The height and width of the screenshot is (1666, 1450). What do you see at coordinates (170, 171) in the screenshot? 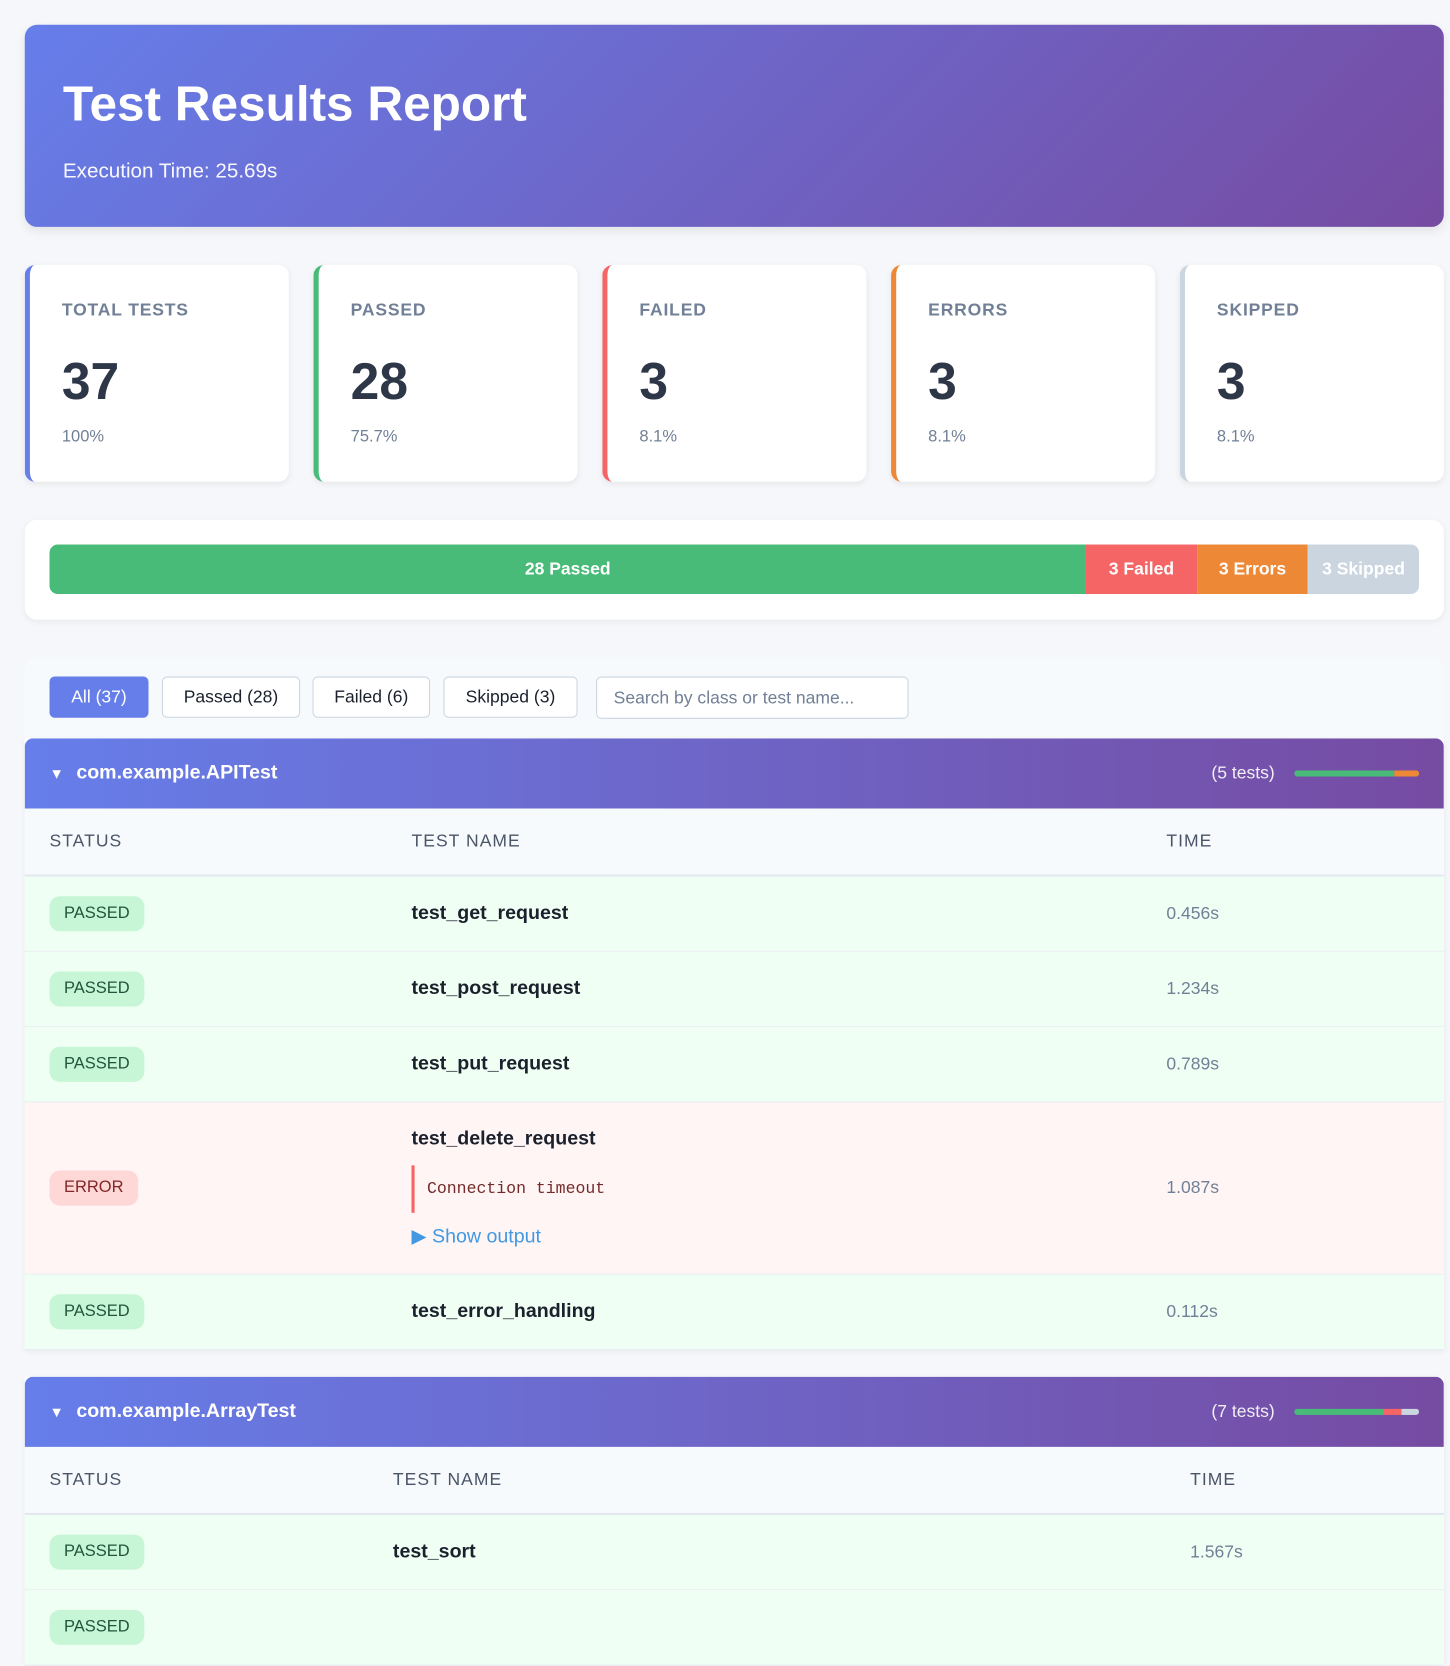
I see `subtitle: Execution Time: 25.69s` at bounding box center [170, 171].